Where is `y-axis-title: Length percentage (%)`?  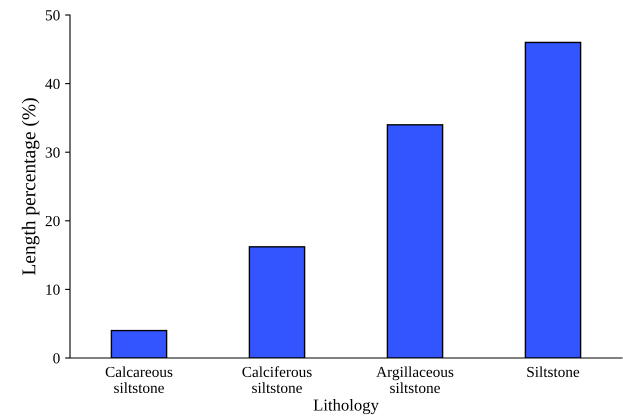
y-axis-title: Length percentage (%) is located at coordinates (31, 187).